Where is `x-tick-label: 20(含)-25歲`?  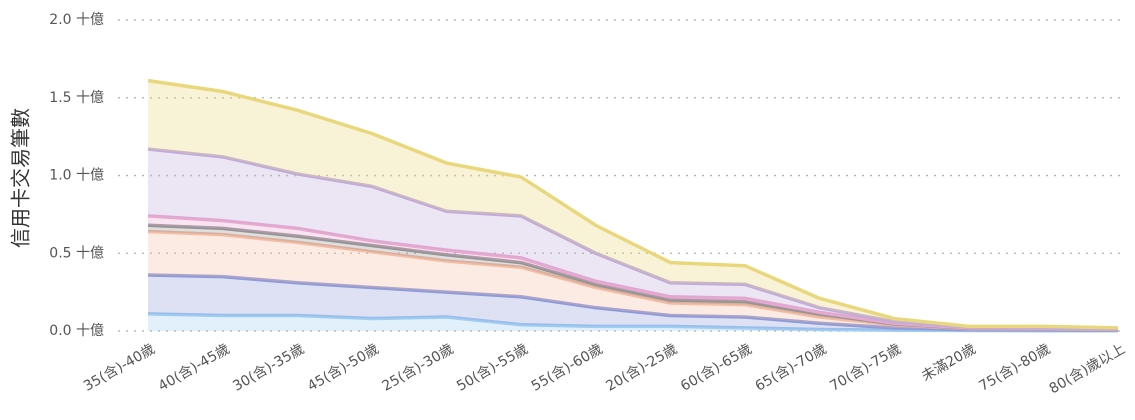
x-tick-label: 20(含)-25歲 is located at coordinates (641, 368).